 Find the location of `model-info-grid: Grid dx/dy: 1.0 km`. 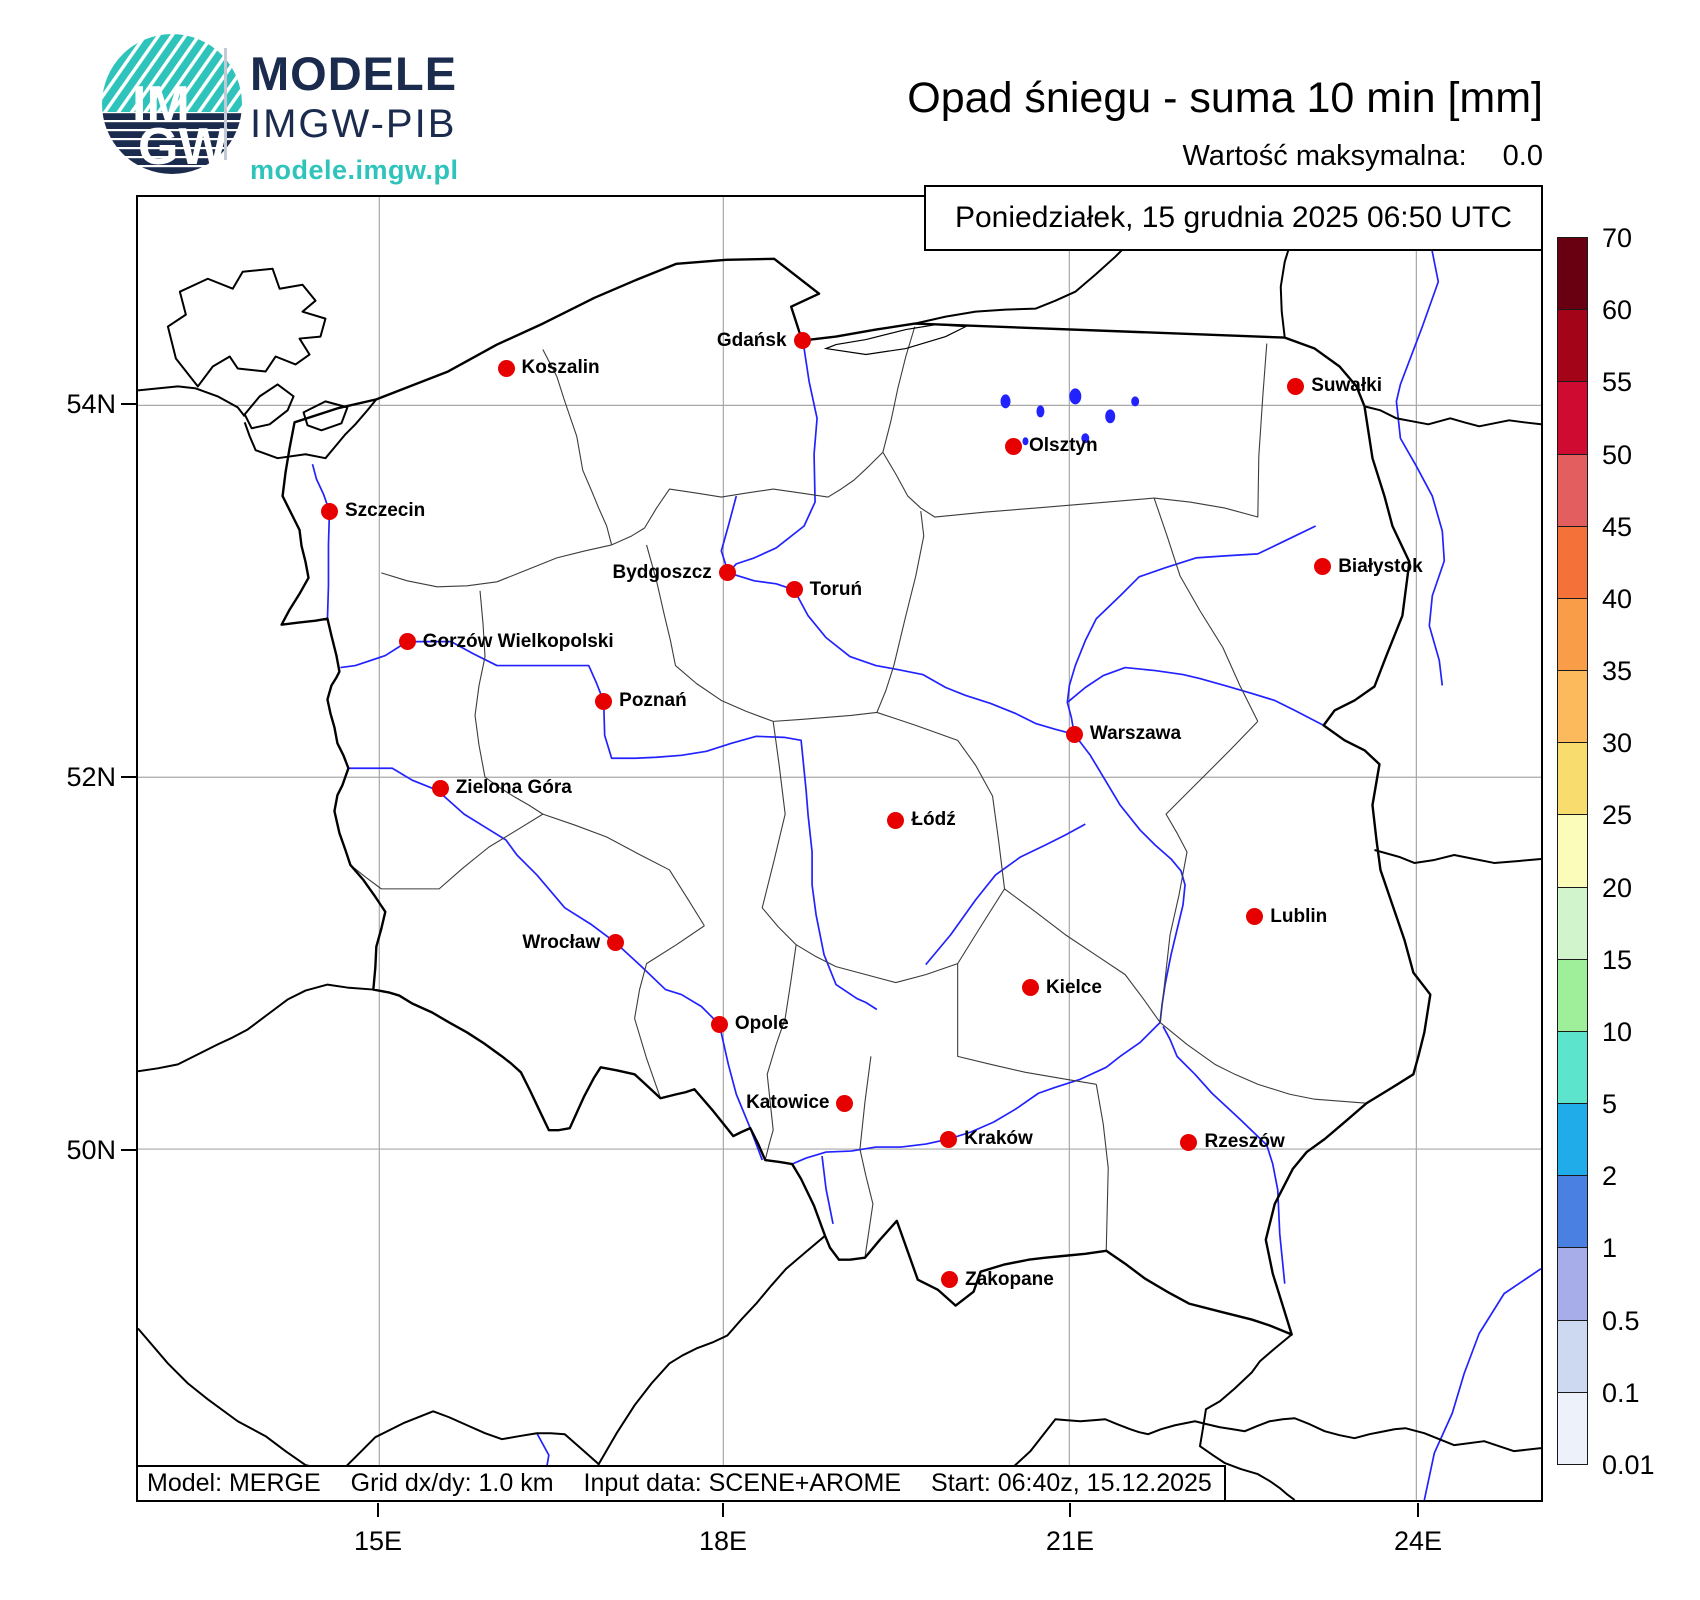

model-info-grid: Grid dx/dy: 1.0 km is located at coordinates (452, 1483).